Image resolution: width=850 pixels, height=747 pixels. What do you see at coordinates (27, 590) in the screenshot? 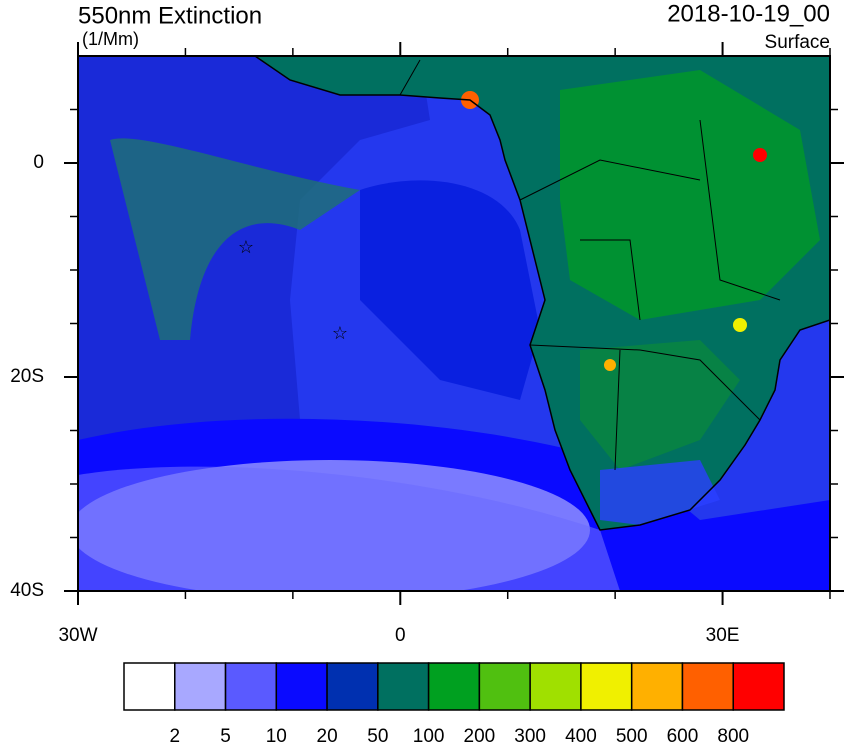
I see `y-tick-label: 40S` at bounding box center [27, 590].